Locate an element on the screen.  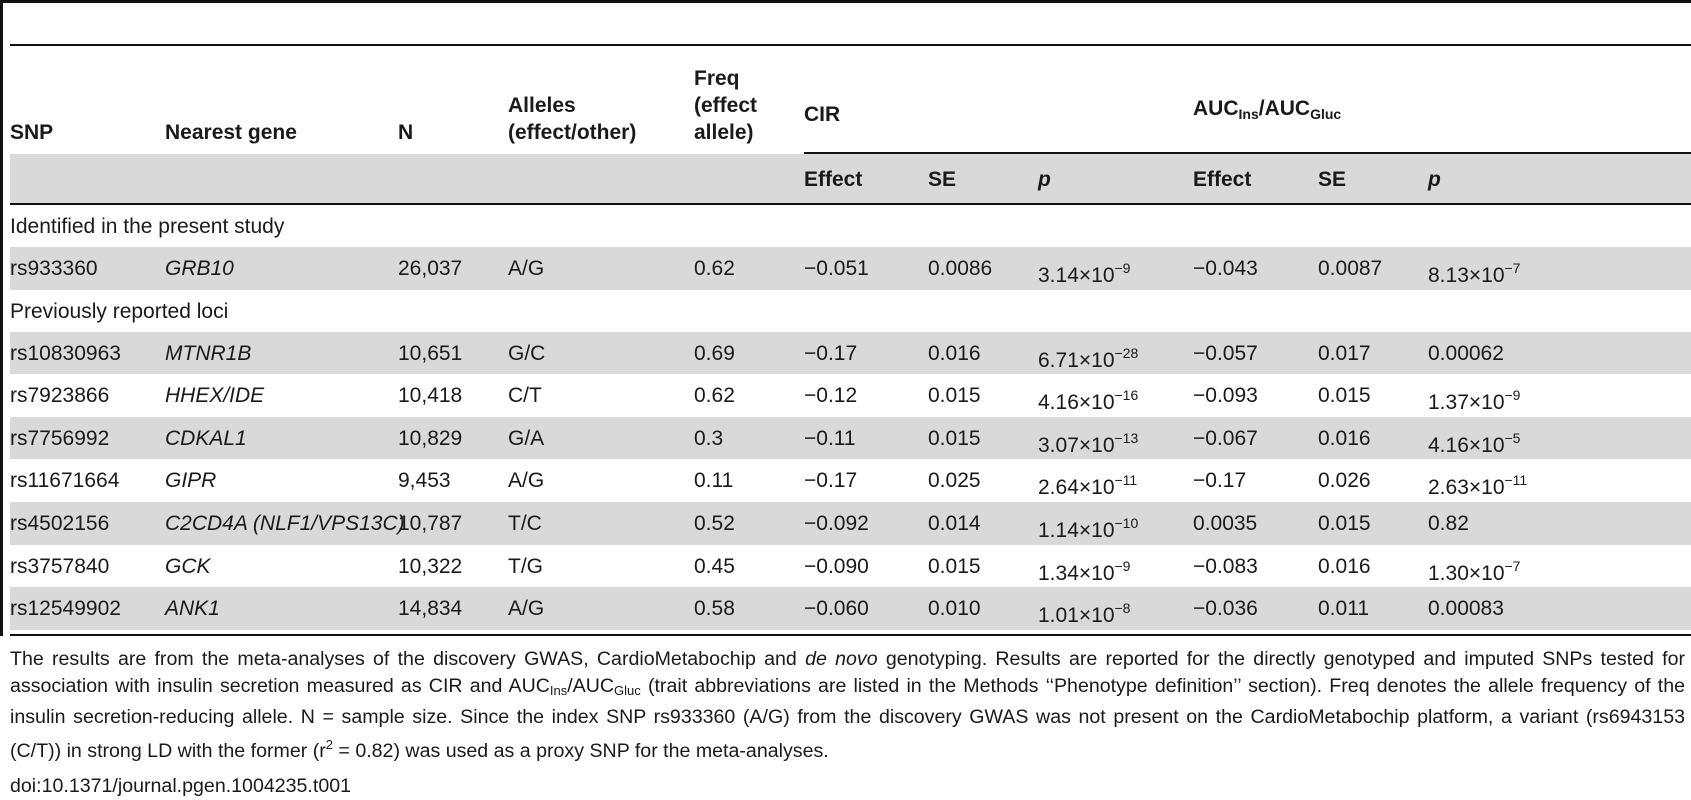
cell-auc-effect: −0.17 is located at coordinates (1220, 481).